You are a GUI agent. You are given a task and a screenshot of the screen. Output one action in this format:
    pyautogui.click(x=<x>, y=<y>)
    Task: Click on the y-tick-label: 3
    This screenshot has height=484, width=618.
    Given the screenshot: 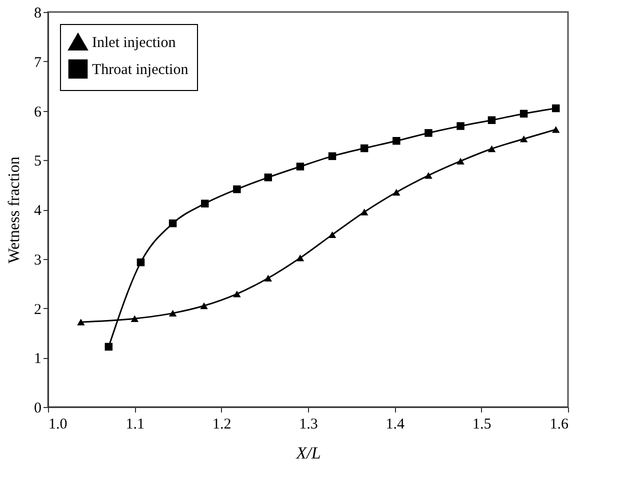 What is the action you would take?
    pyautogui.click(x=38, y=260)
    